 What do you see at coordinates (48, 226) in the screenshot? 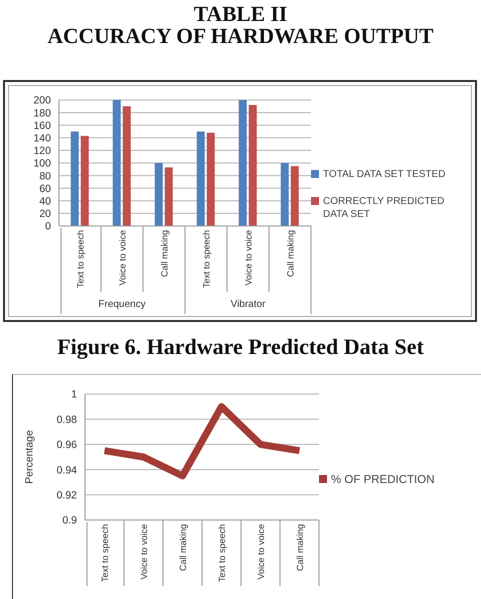
I see `y-tick-label: 0` at bounding box center [48, 226].